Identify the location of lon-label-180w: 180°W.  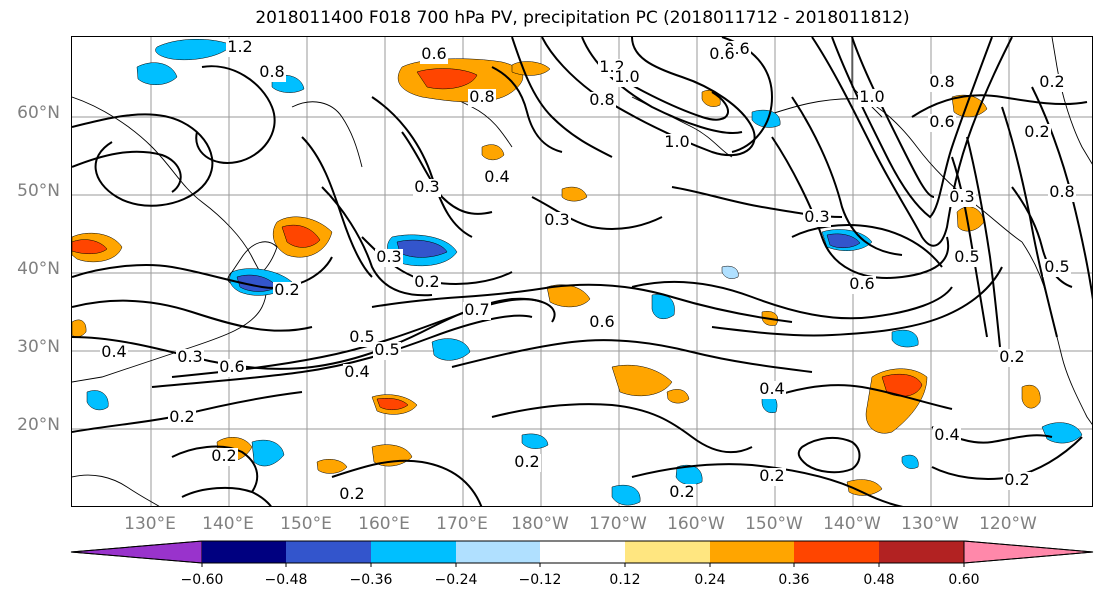
(540, 524).